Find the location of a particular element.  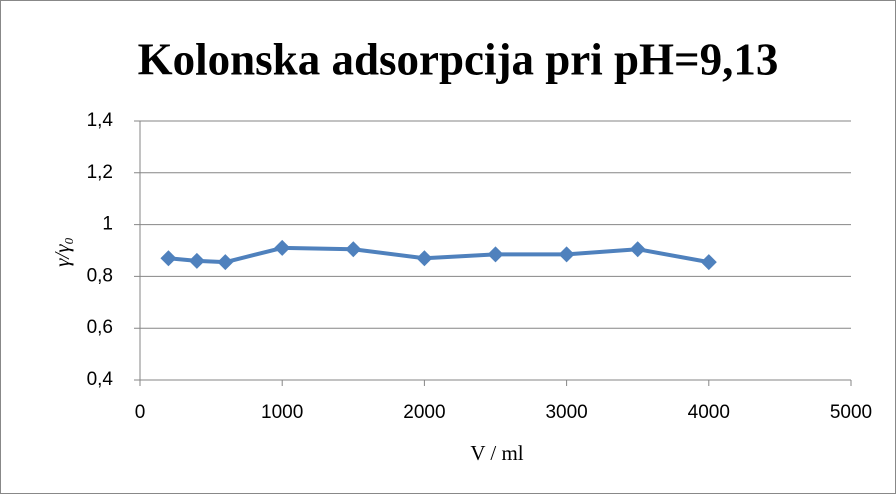

x-tick-label: 0 is located at coordinates (140, 412).